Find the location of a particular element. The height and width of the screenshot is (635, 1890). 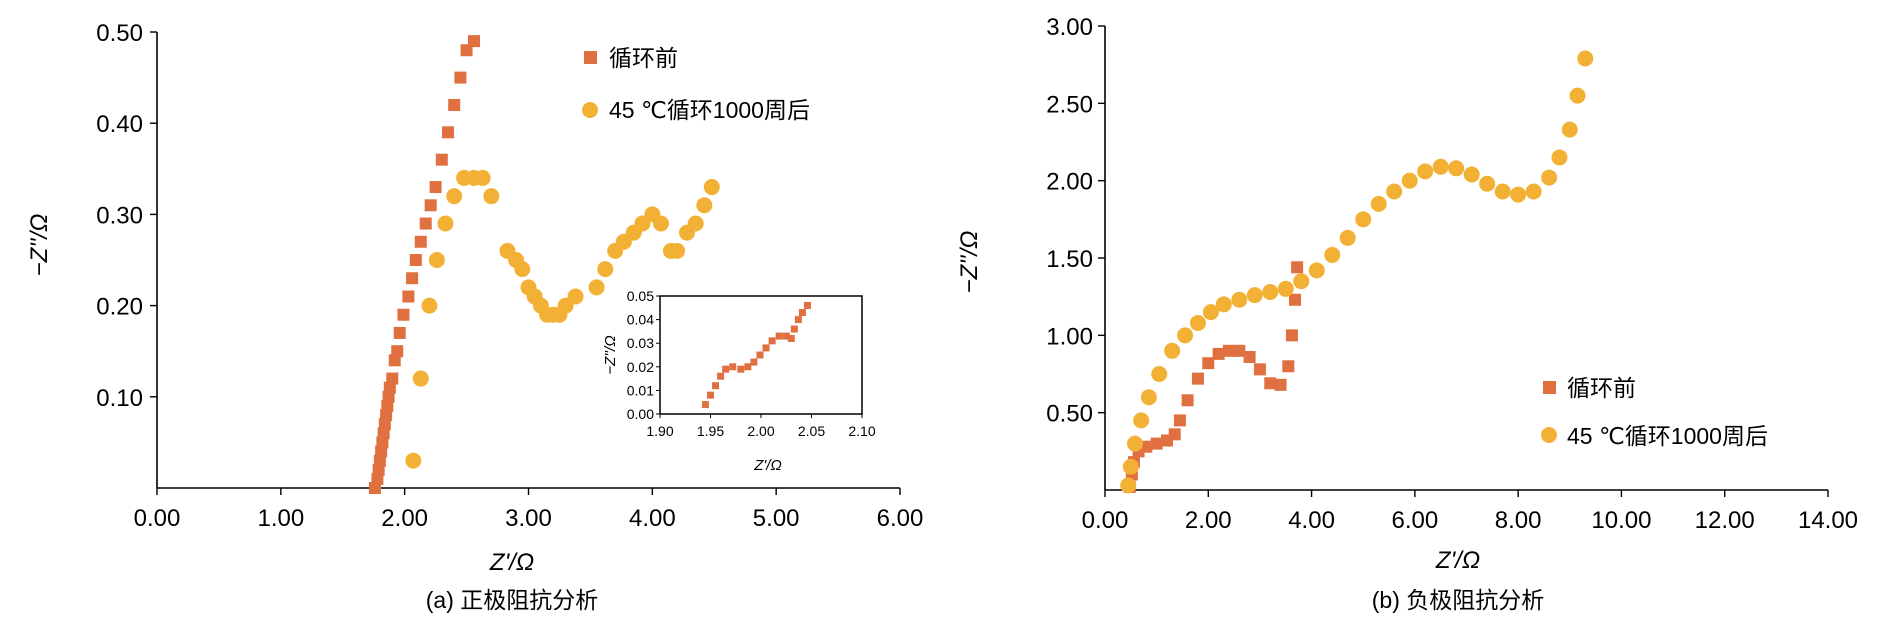

y-tick-label: 0.30 is located at coordinates (119, 215).